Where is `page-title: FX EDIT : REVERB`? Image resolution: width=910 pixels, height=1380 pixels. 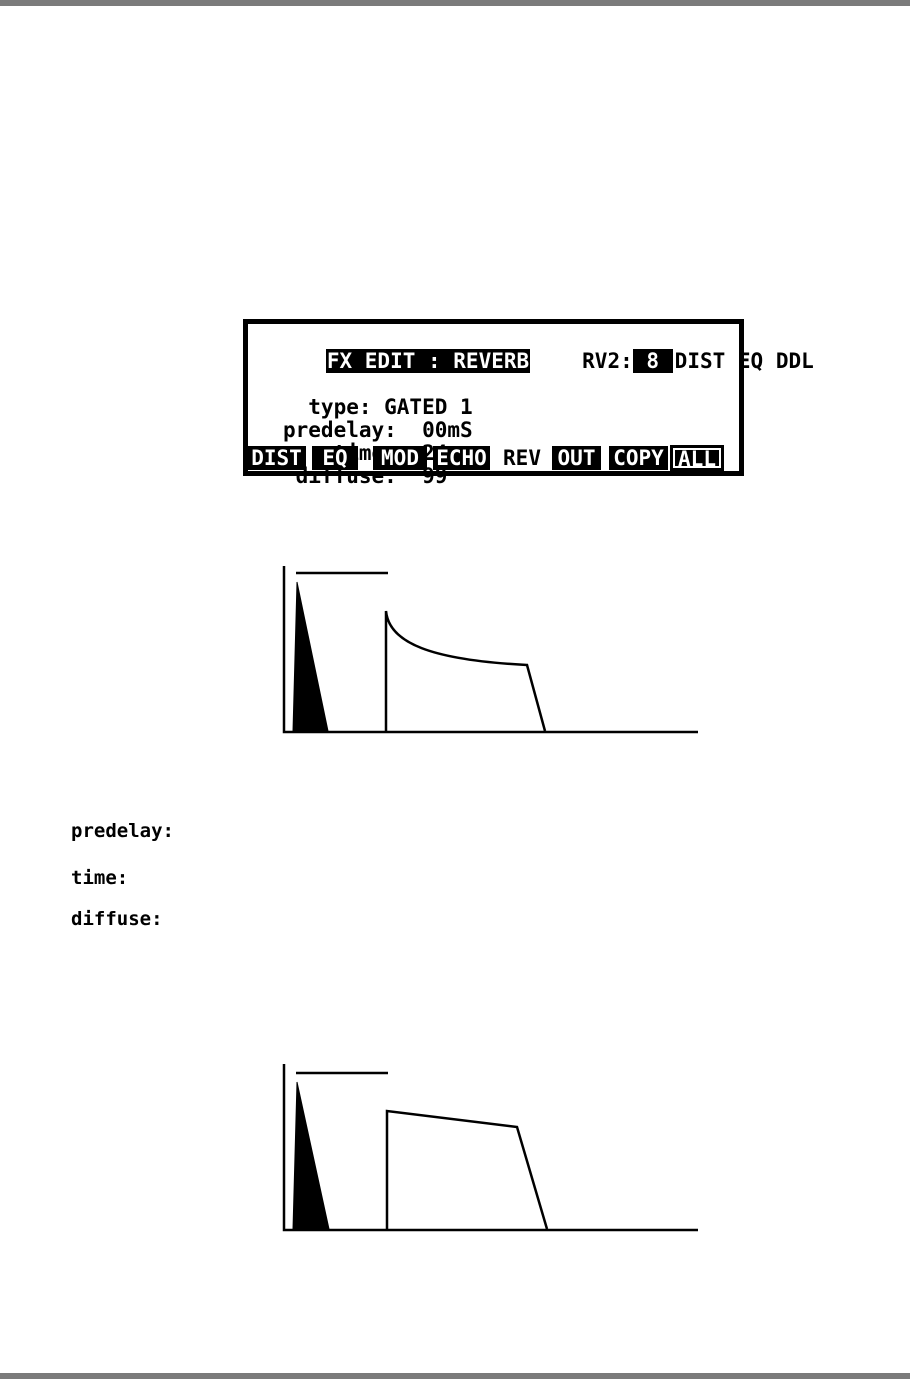 page-title: FX EDIT : REVERB is located at coordinates (428, 361).